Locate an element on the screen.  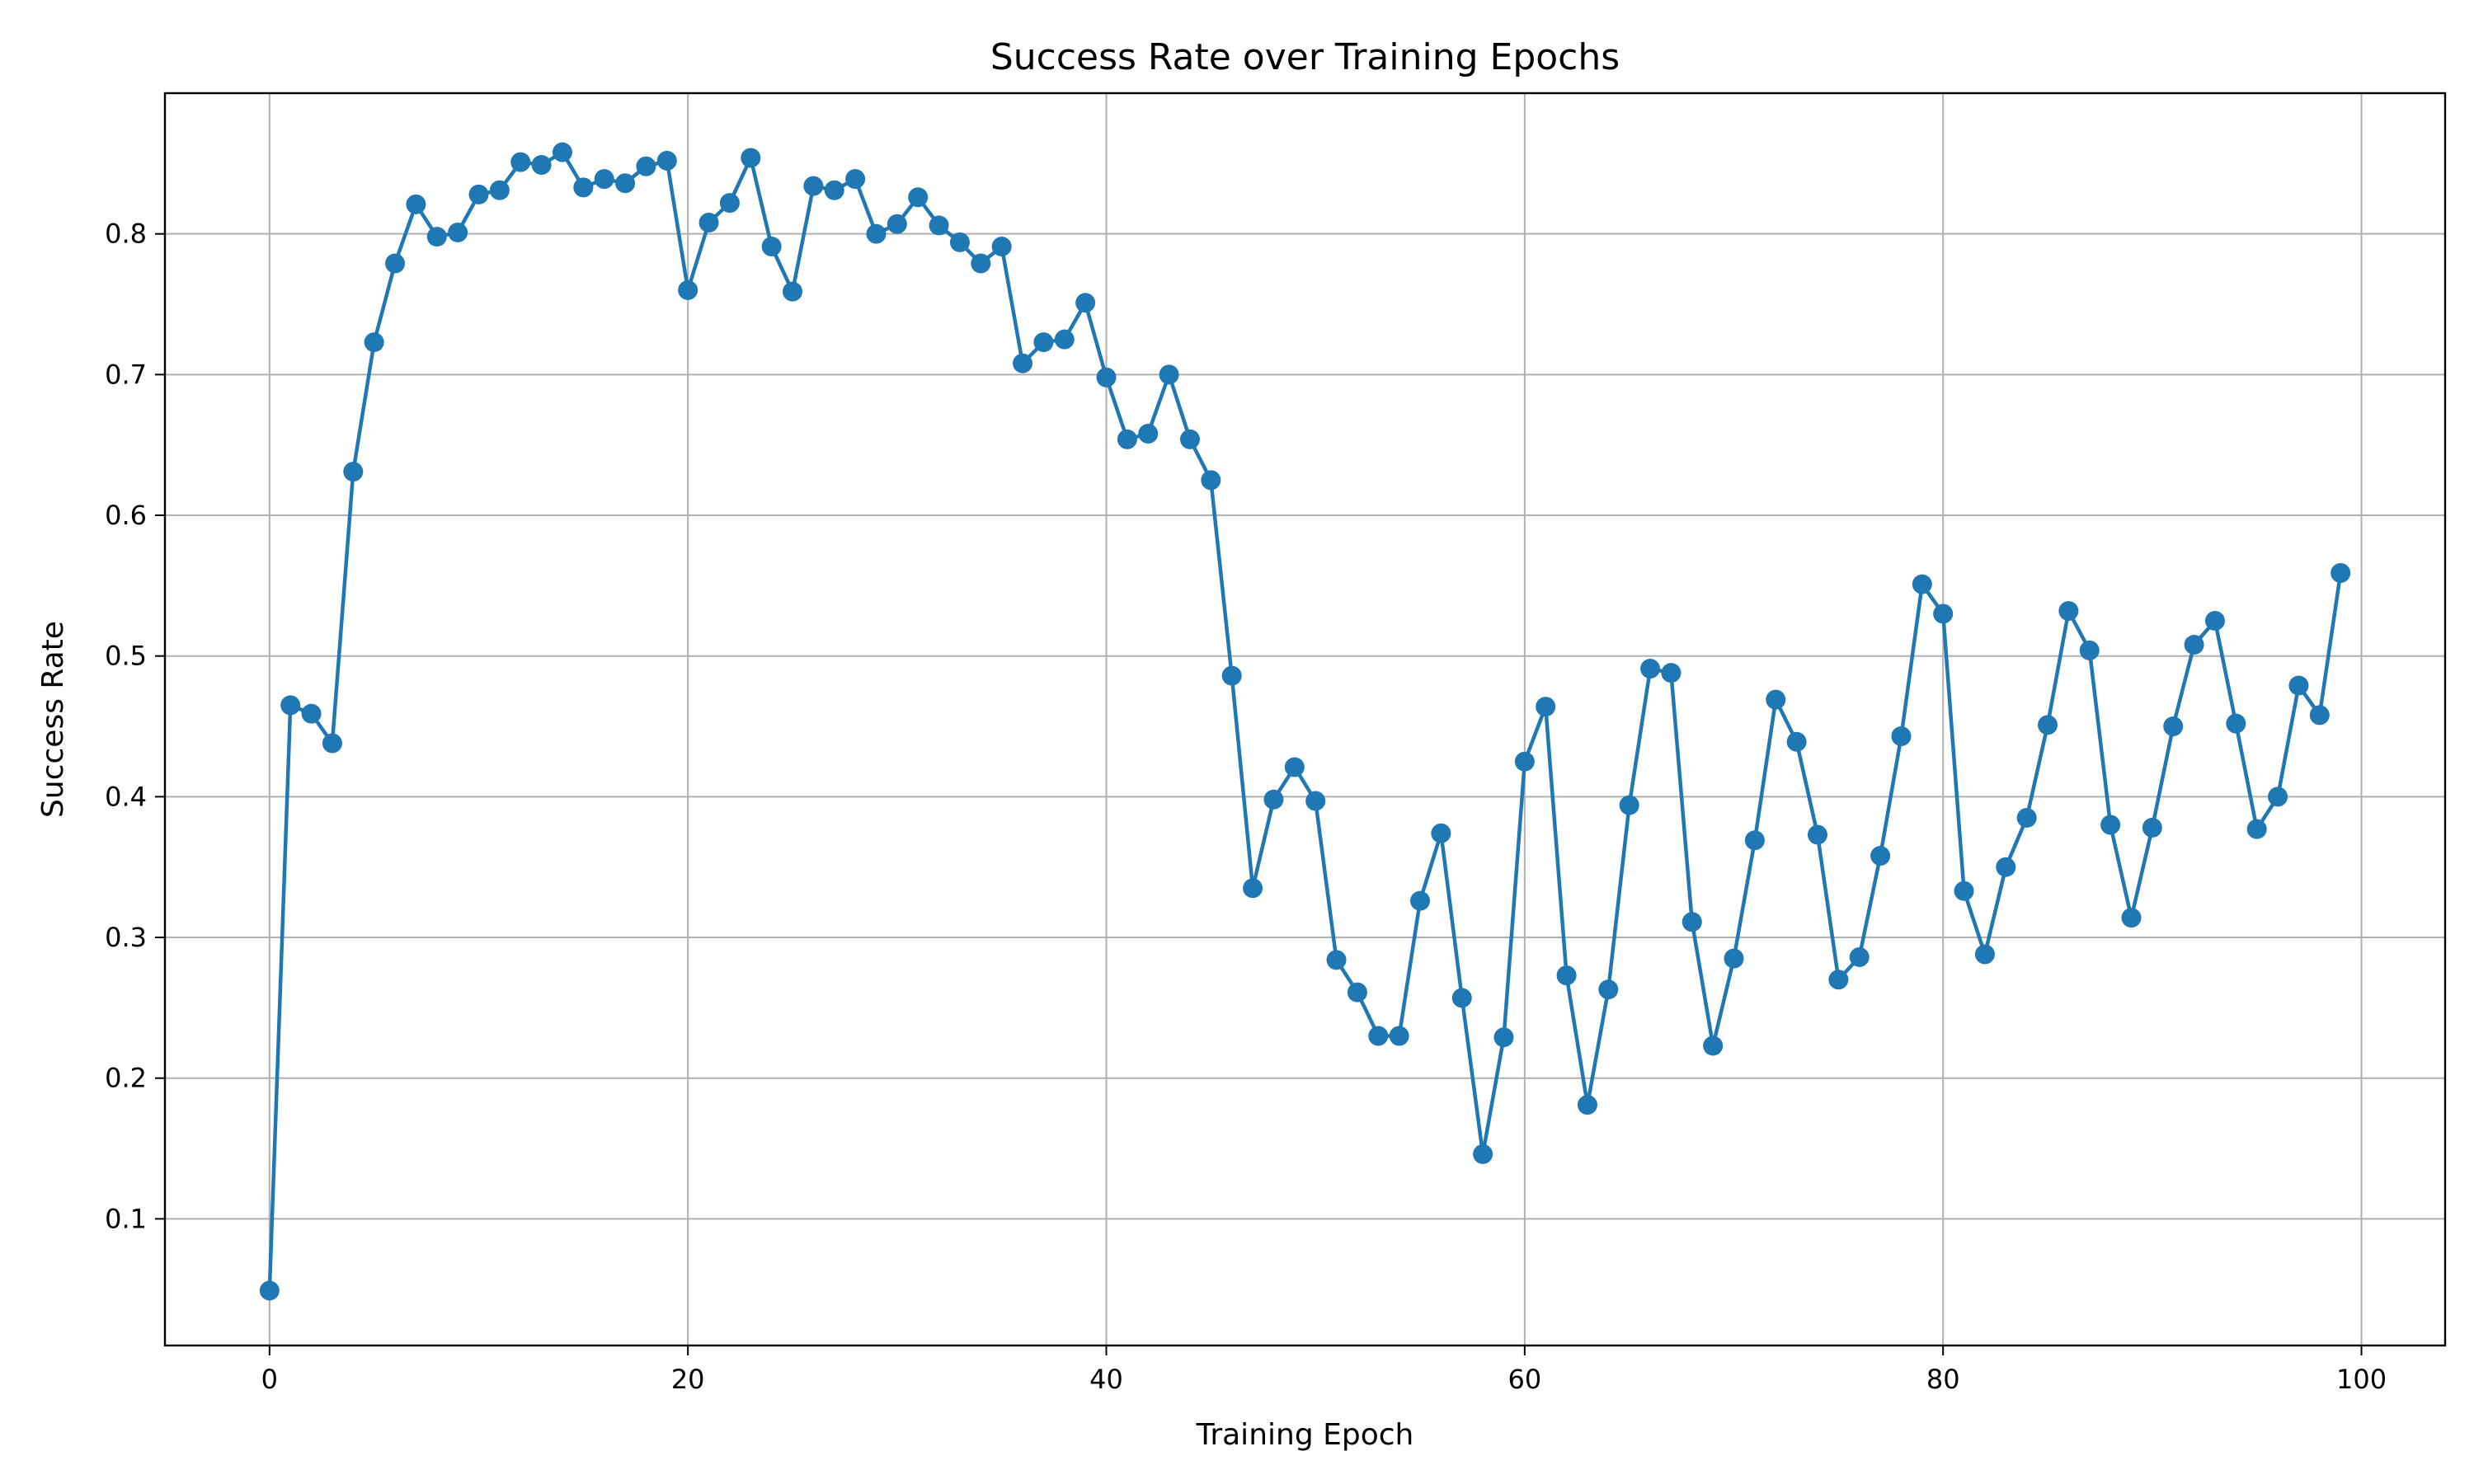
y-tick-label: 0.6 is located at coordinates (126, 515).